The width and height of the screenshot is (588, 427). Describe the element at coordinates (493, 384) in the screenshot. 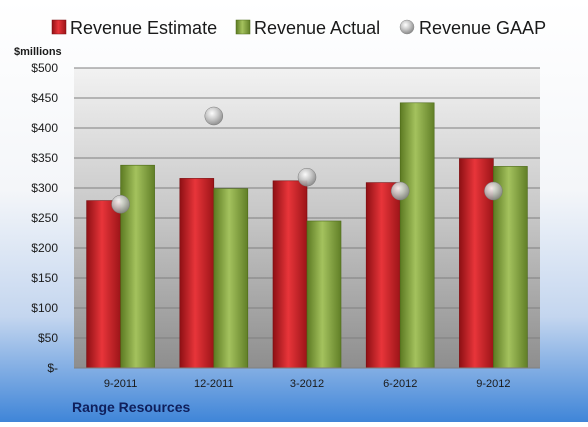

I see `x-tick-label: 9-2012` at that location.